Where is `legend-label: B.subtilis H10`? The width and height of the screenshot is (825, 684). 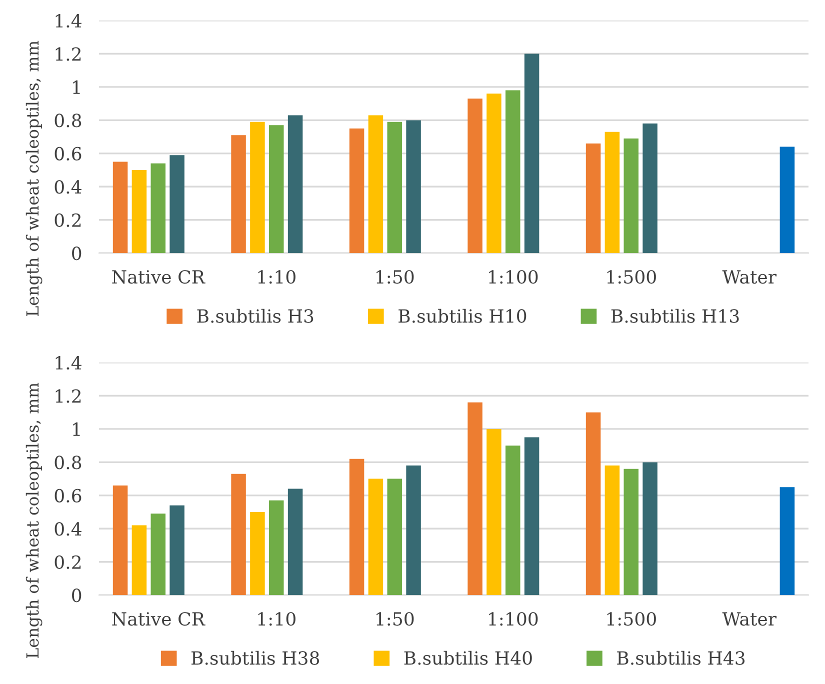 legend-label: B.subtilis H10 is located at coordinates (462, 315).